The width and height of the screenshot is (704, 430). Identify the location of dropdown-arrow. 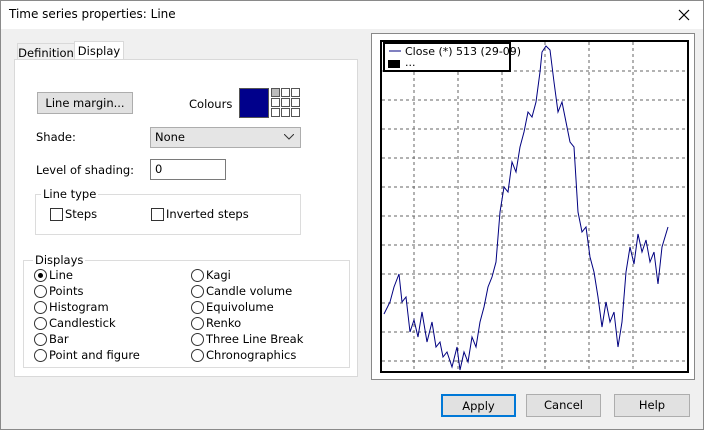
(289, 137).